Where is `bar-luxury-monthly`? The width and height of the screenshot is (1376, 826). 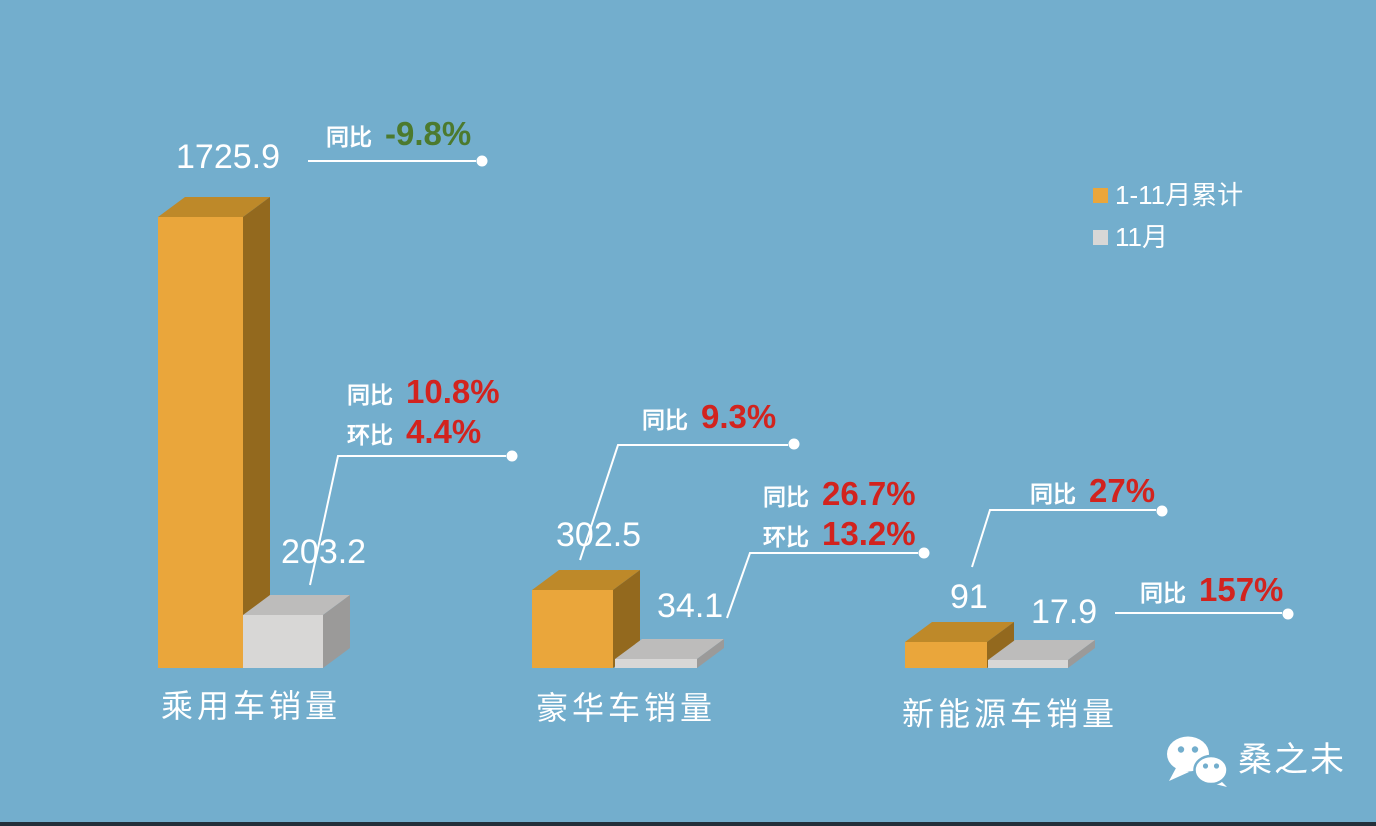
bar-luxury-monthly is located at coordinates (669, 653).